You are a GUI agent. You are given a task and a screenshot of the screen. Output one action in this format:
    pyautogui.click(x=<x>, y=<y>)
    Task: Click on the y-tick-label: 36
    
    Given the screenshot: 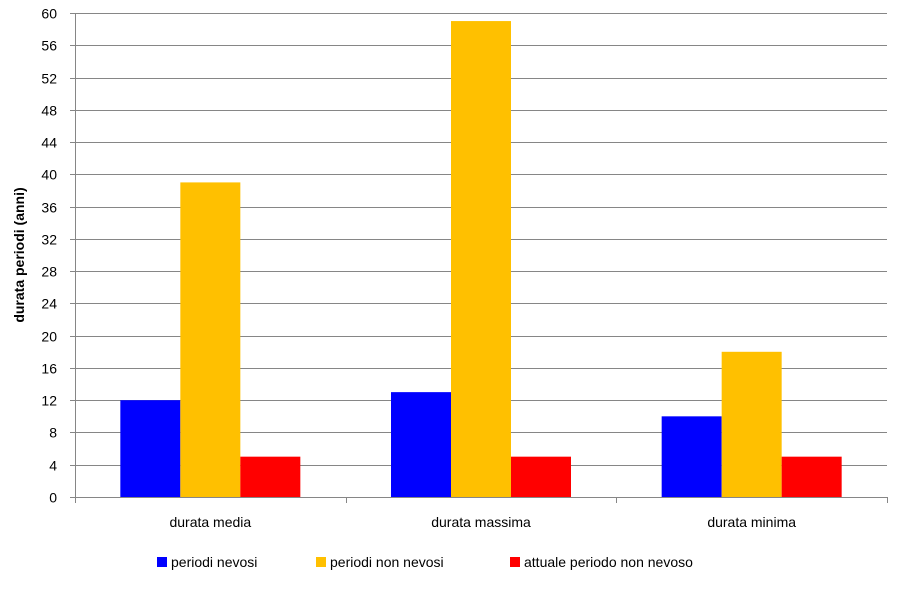 What is the action you would take?
    pyautogui.click(x=49, y=208)
    